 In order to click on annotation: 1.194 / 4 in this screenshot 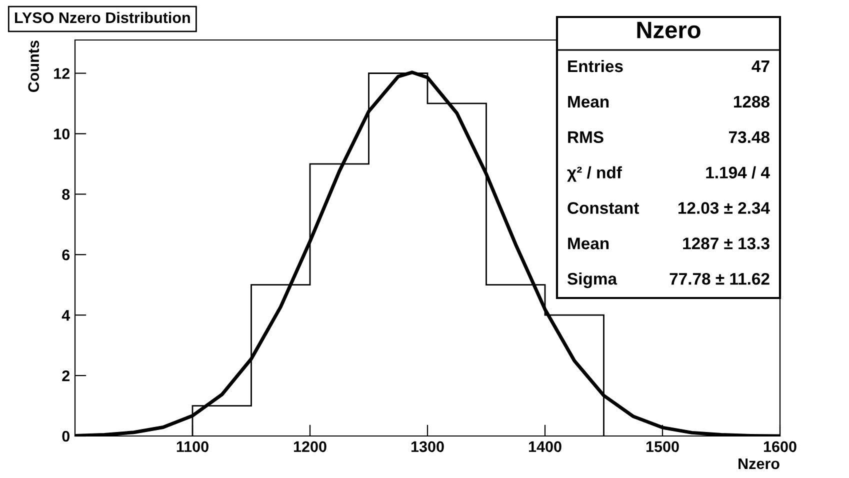, I will do `click(738, 172)`.